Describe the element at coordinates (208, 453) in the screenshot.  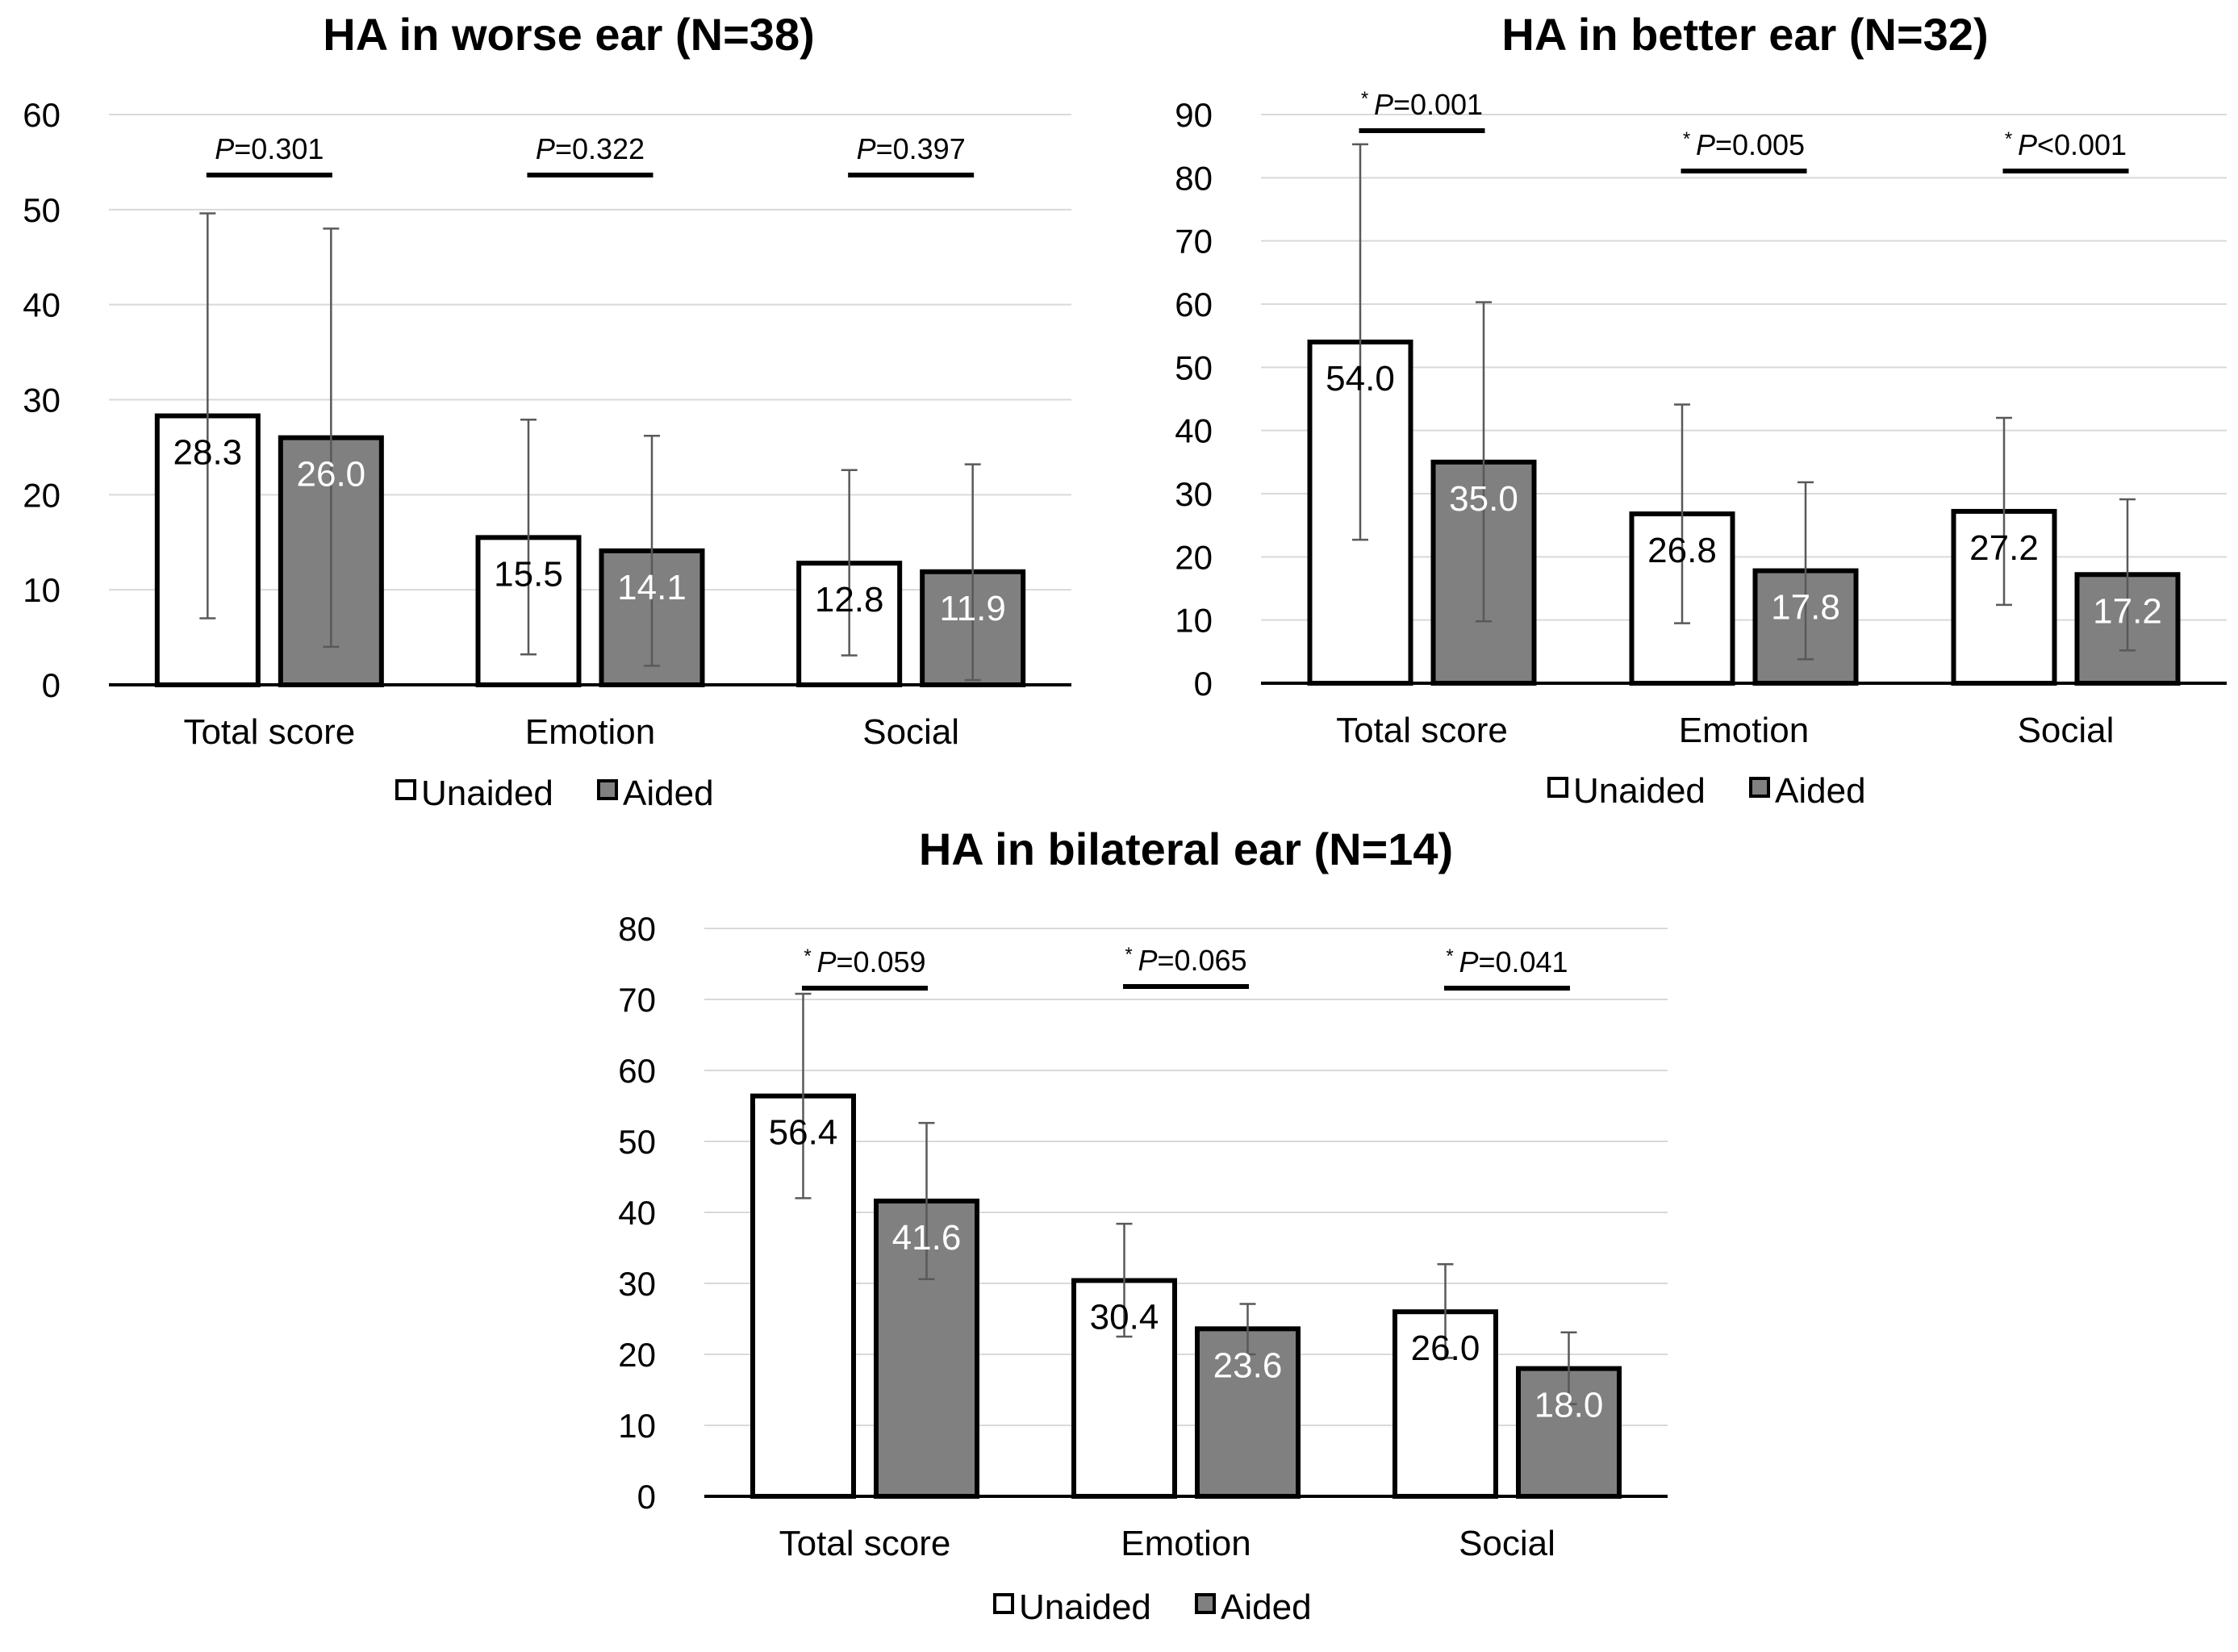
I see `data-label: 28.3` at that location.